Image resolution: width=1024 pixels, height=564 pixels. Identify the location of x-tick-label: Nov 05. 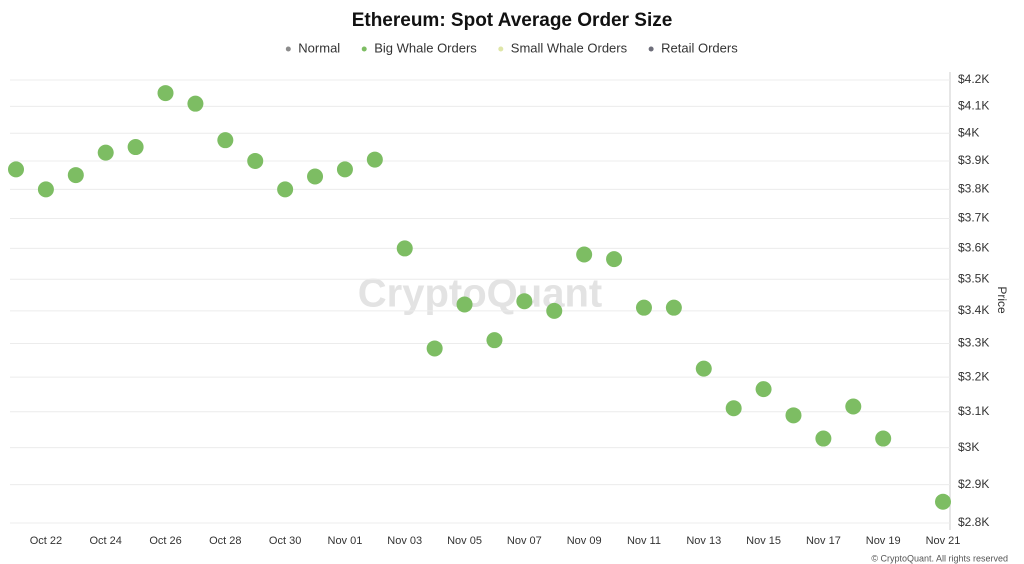
(464, 541).